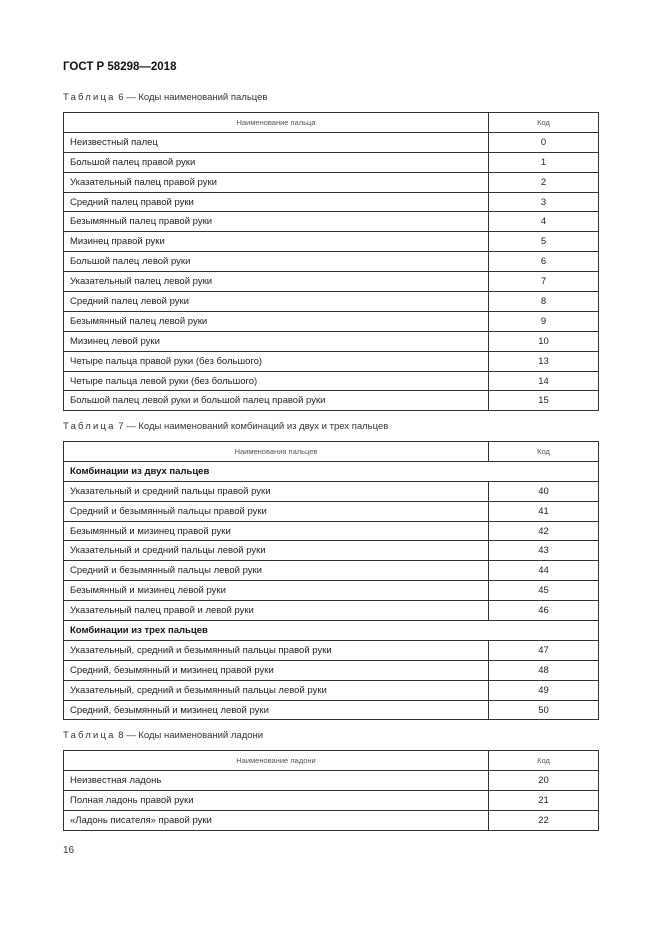 This screenshot has height=935, width=661. Describe the element at coordinates (276, 451) in the screenshot. I see `column-header-name: Наименования пальцев` at that location.